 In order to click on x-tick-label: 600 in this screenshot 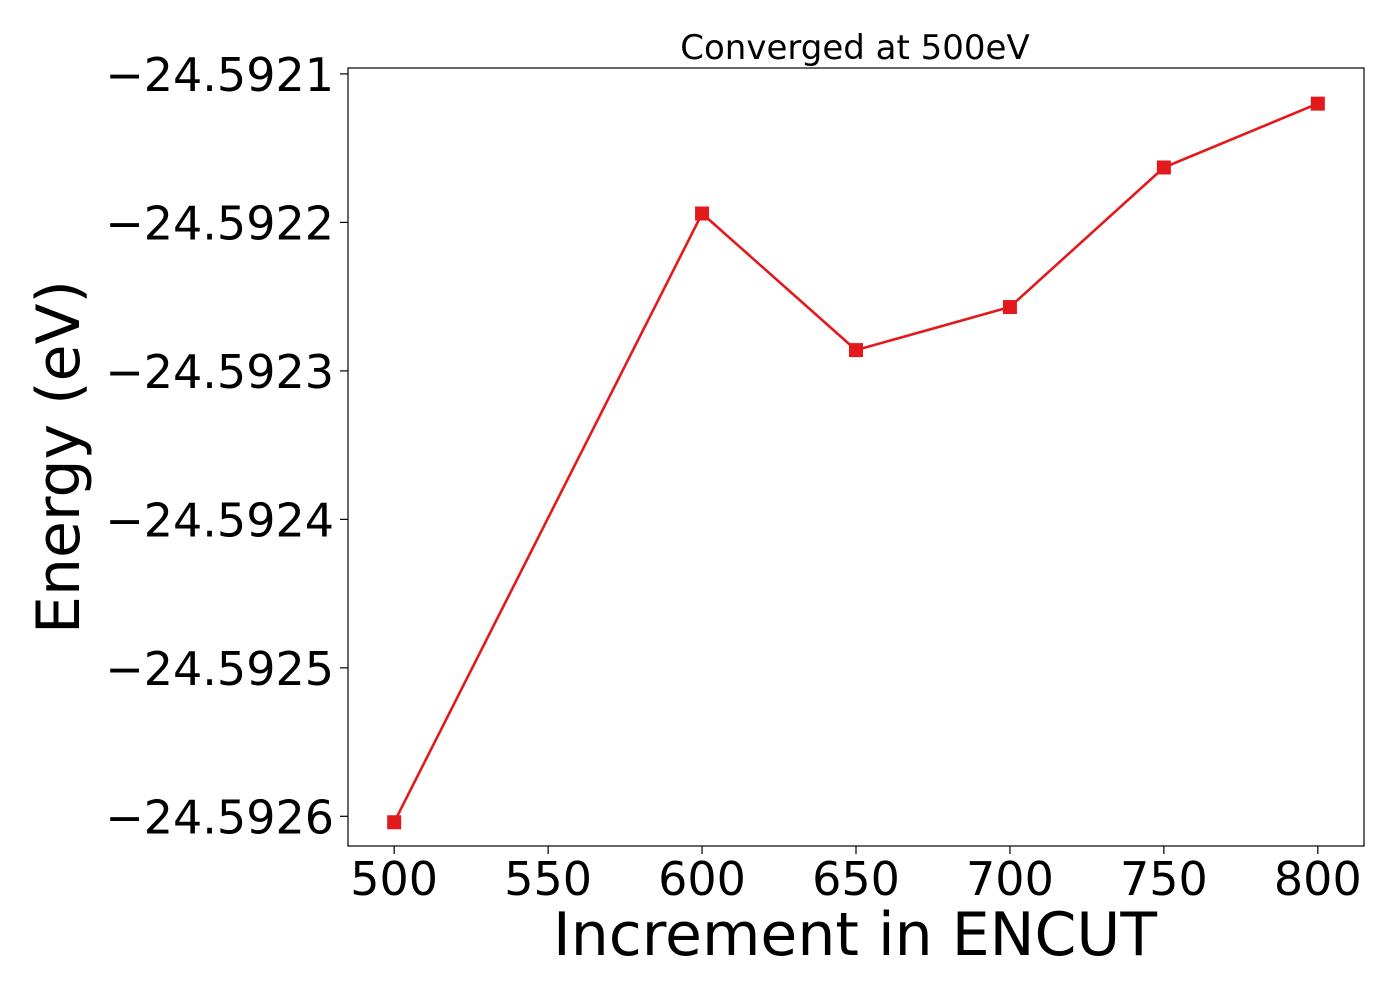, I will do `click(702, 879)`.